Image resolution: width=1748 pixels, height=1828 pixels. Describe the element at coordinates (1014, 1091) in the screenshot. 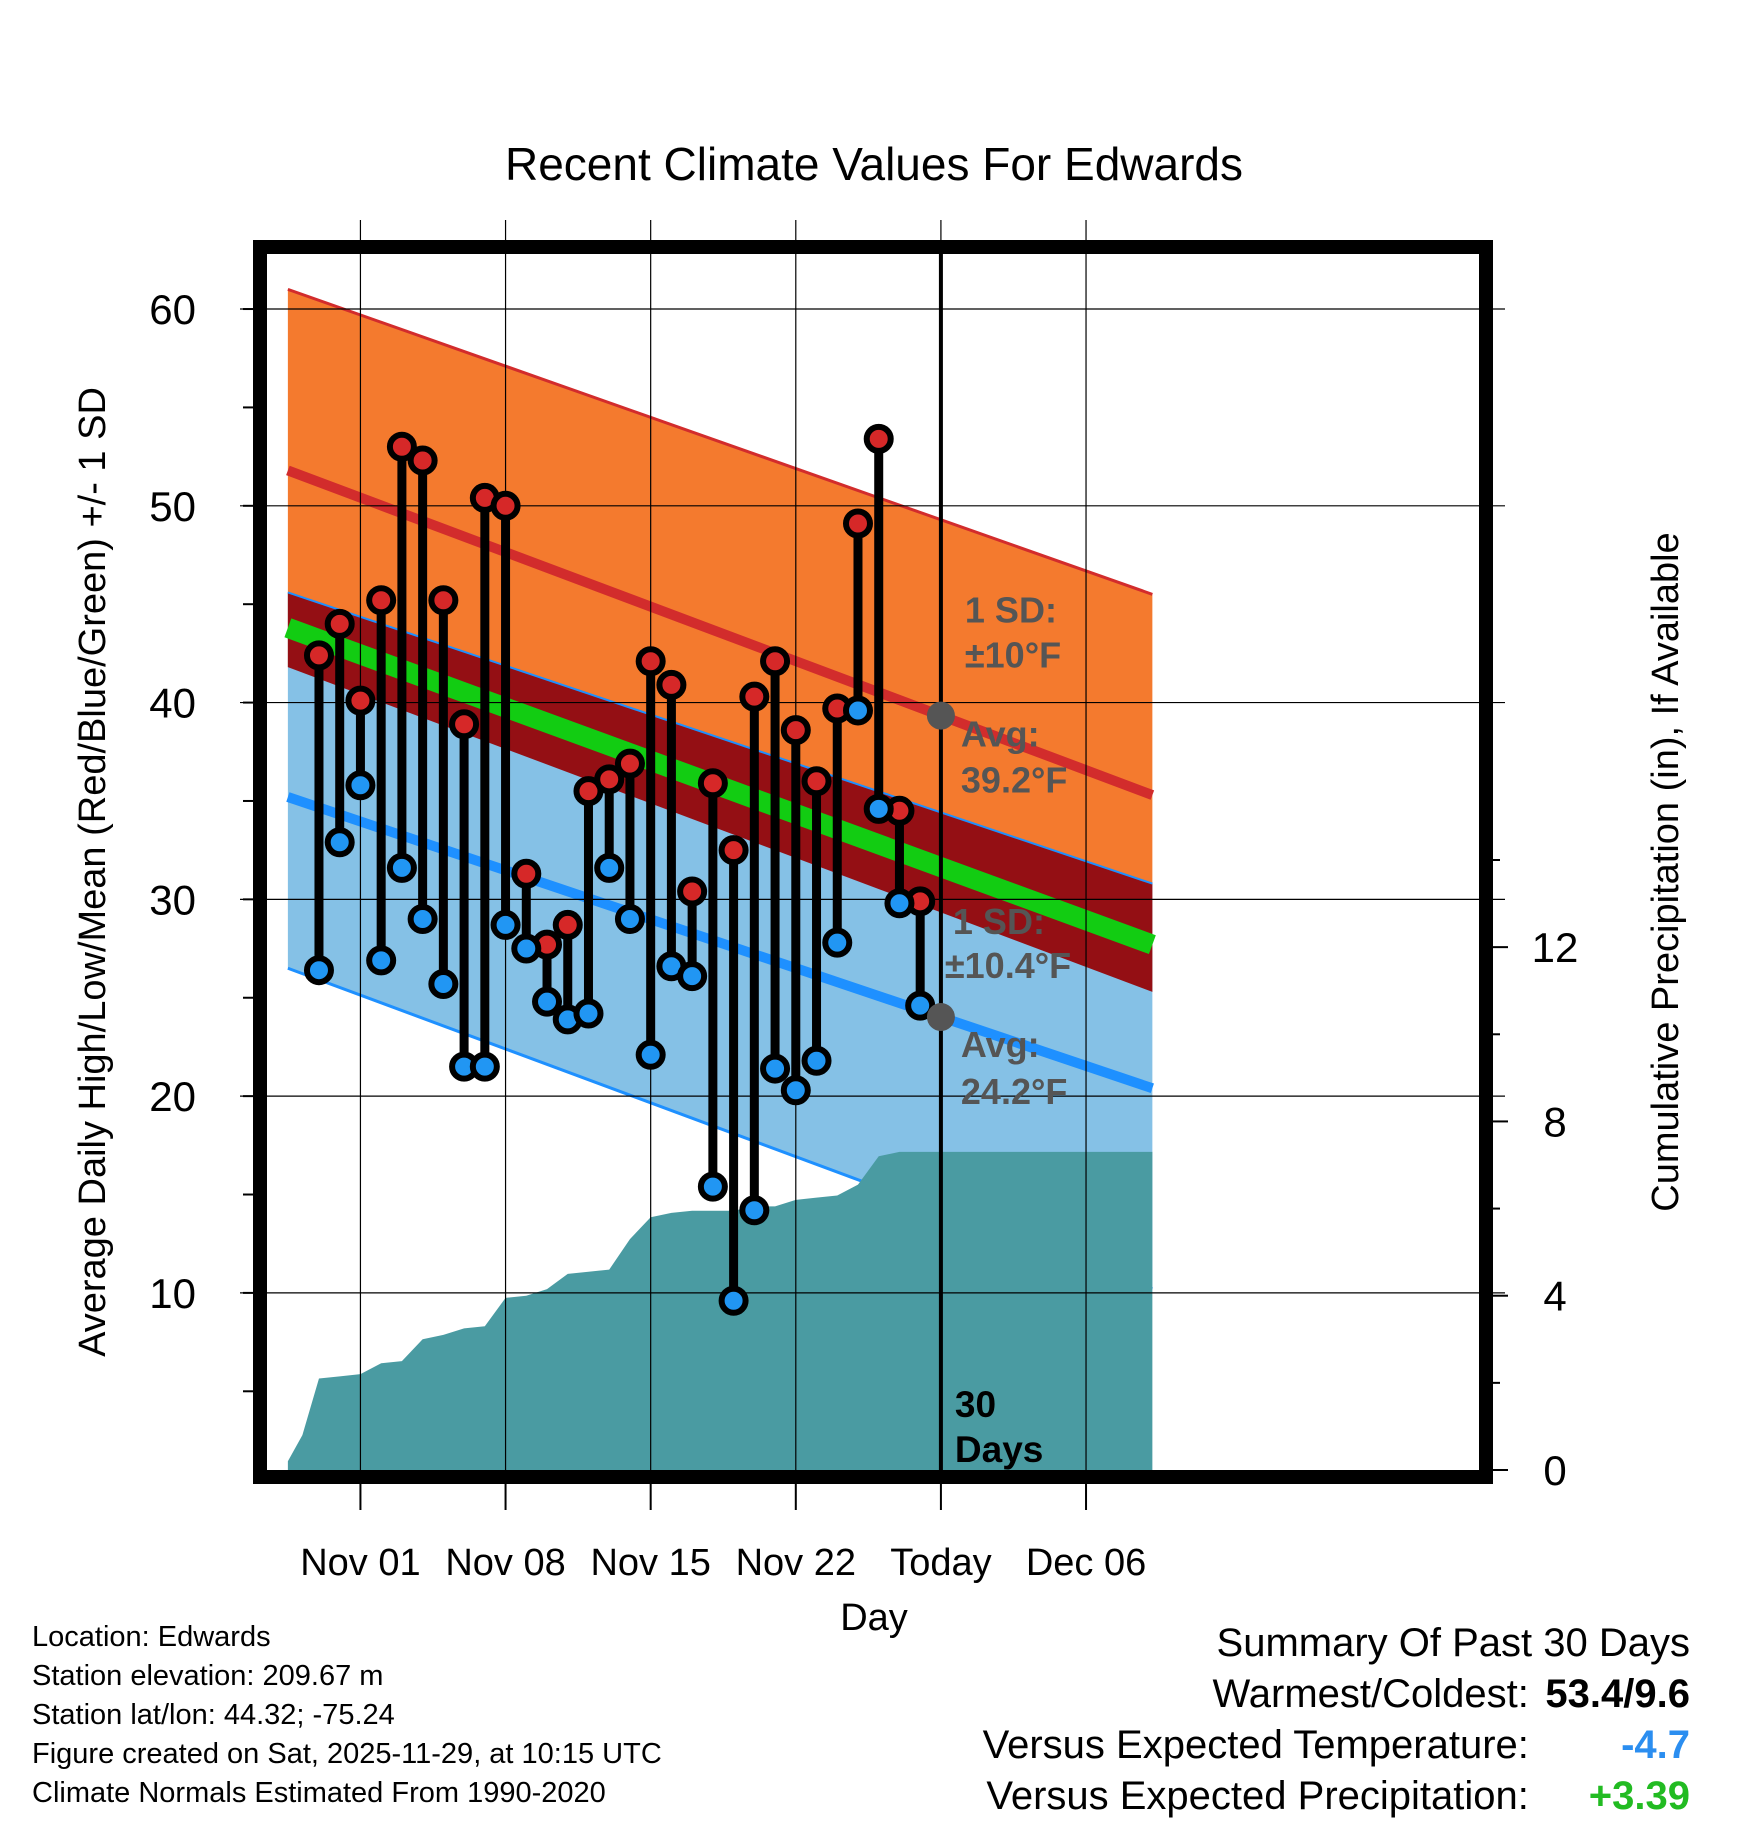

I see `low-avg-value: 24.2°F` at that location.